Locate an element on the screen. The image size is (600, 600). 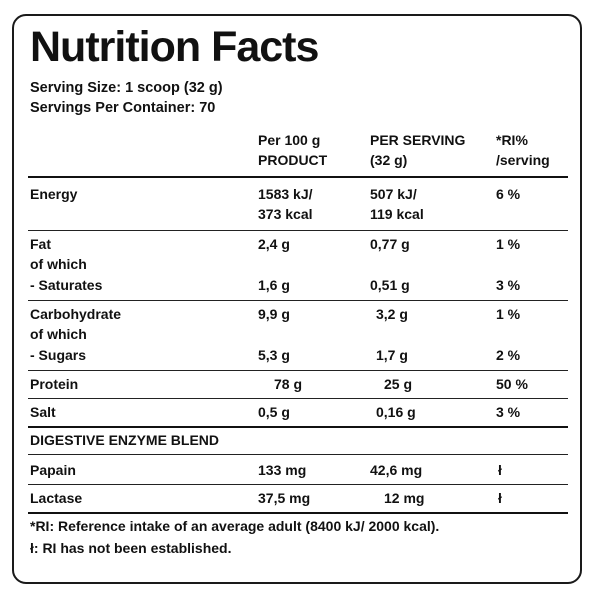
fat-ri: 1 % is located at coordinates (508, 244).